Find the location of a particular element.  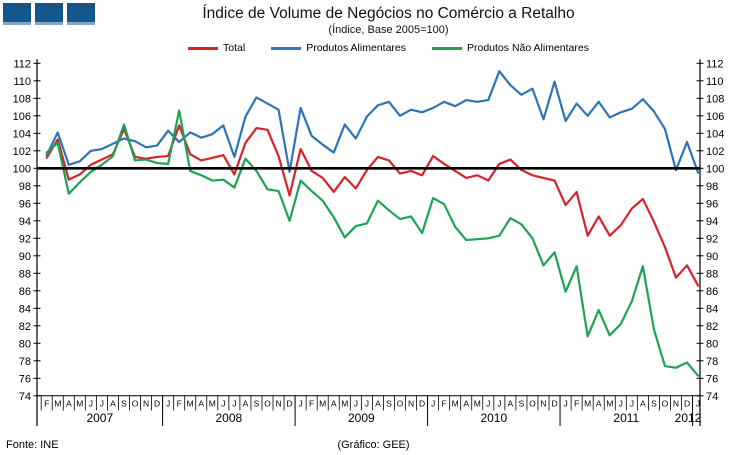

y-tick-label-right: 86 is located at coordinates (712, 292).